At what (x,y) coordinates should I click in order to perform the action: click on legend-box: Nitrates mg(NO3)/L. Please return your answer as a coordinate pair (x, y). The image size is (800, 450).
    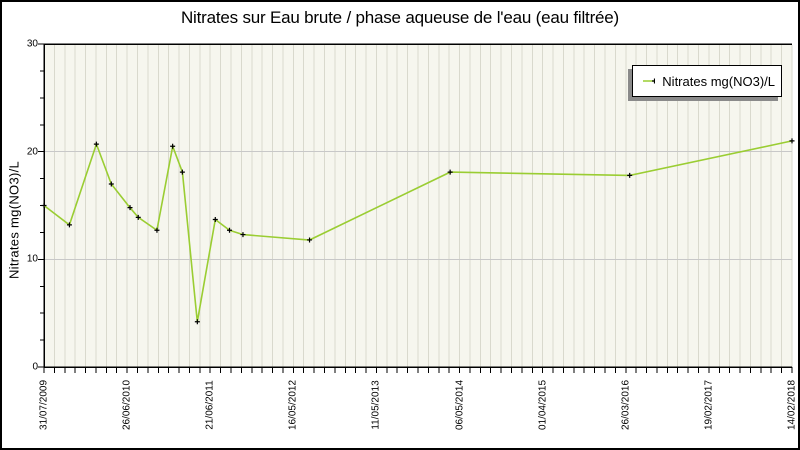
    Looking at the image, I should click on (707, 81).